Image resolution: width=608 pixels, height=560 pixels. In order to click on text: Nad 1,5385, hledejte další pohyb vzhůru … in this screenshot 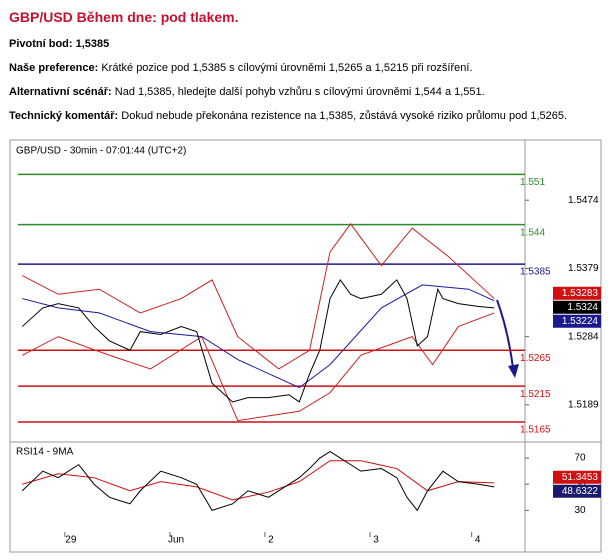, I will do `click(299, 92)`.